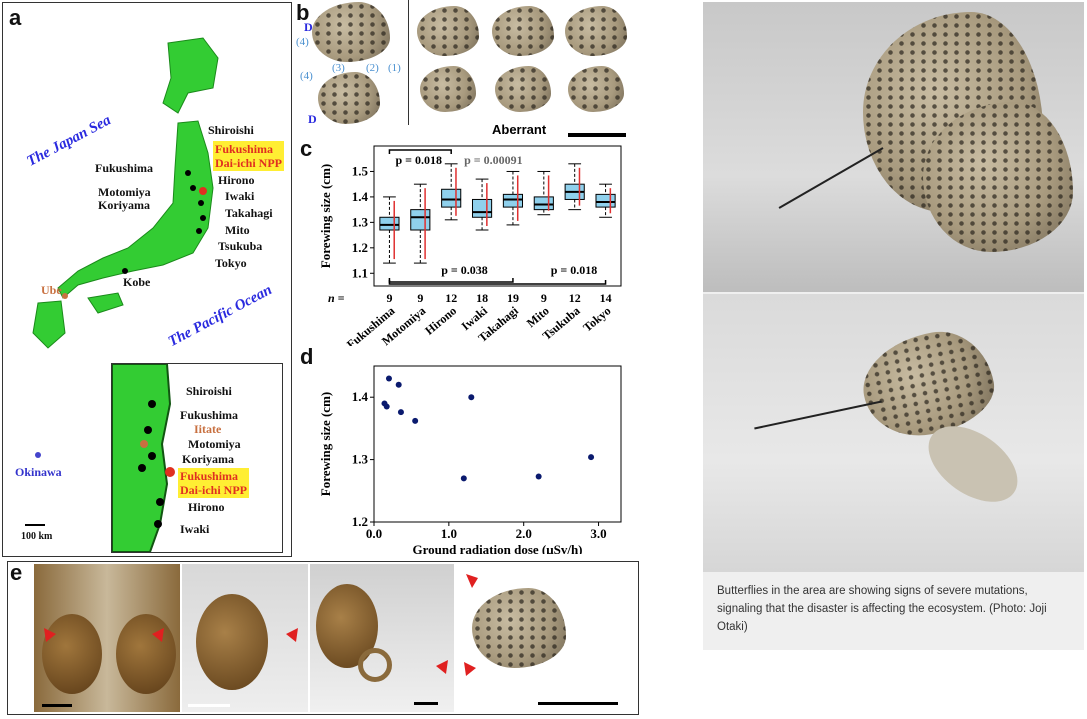 Image resolution: width=1087 pixels, height=719 pixels. Describe the element at coordinates (51, 290) in the screenshot. I see `map-site-ube: Ube` at that location.